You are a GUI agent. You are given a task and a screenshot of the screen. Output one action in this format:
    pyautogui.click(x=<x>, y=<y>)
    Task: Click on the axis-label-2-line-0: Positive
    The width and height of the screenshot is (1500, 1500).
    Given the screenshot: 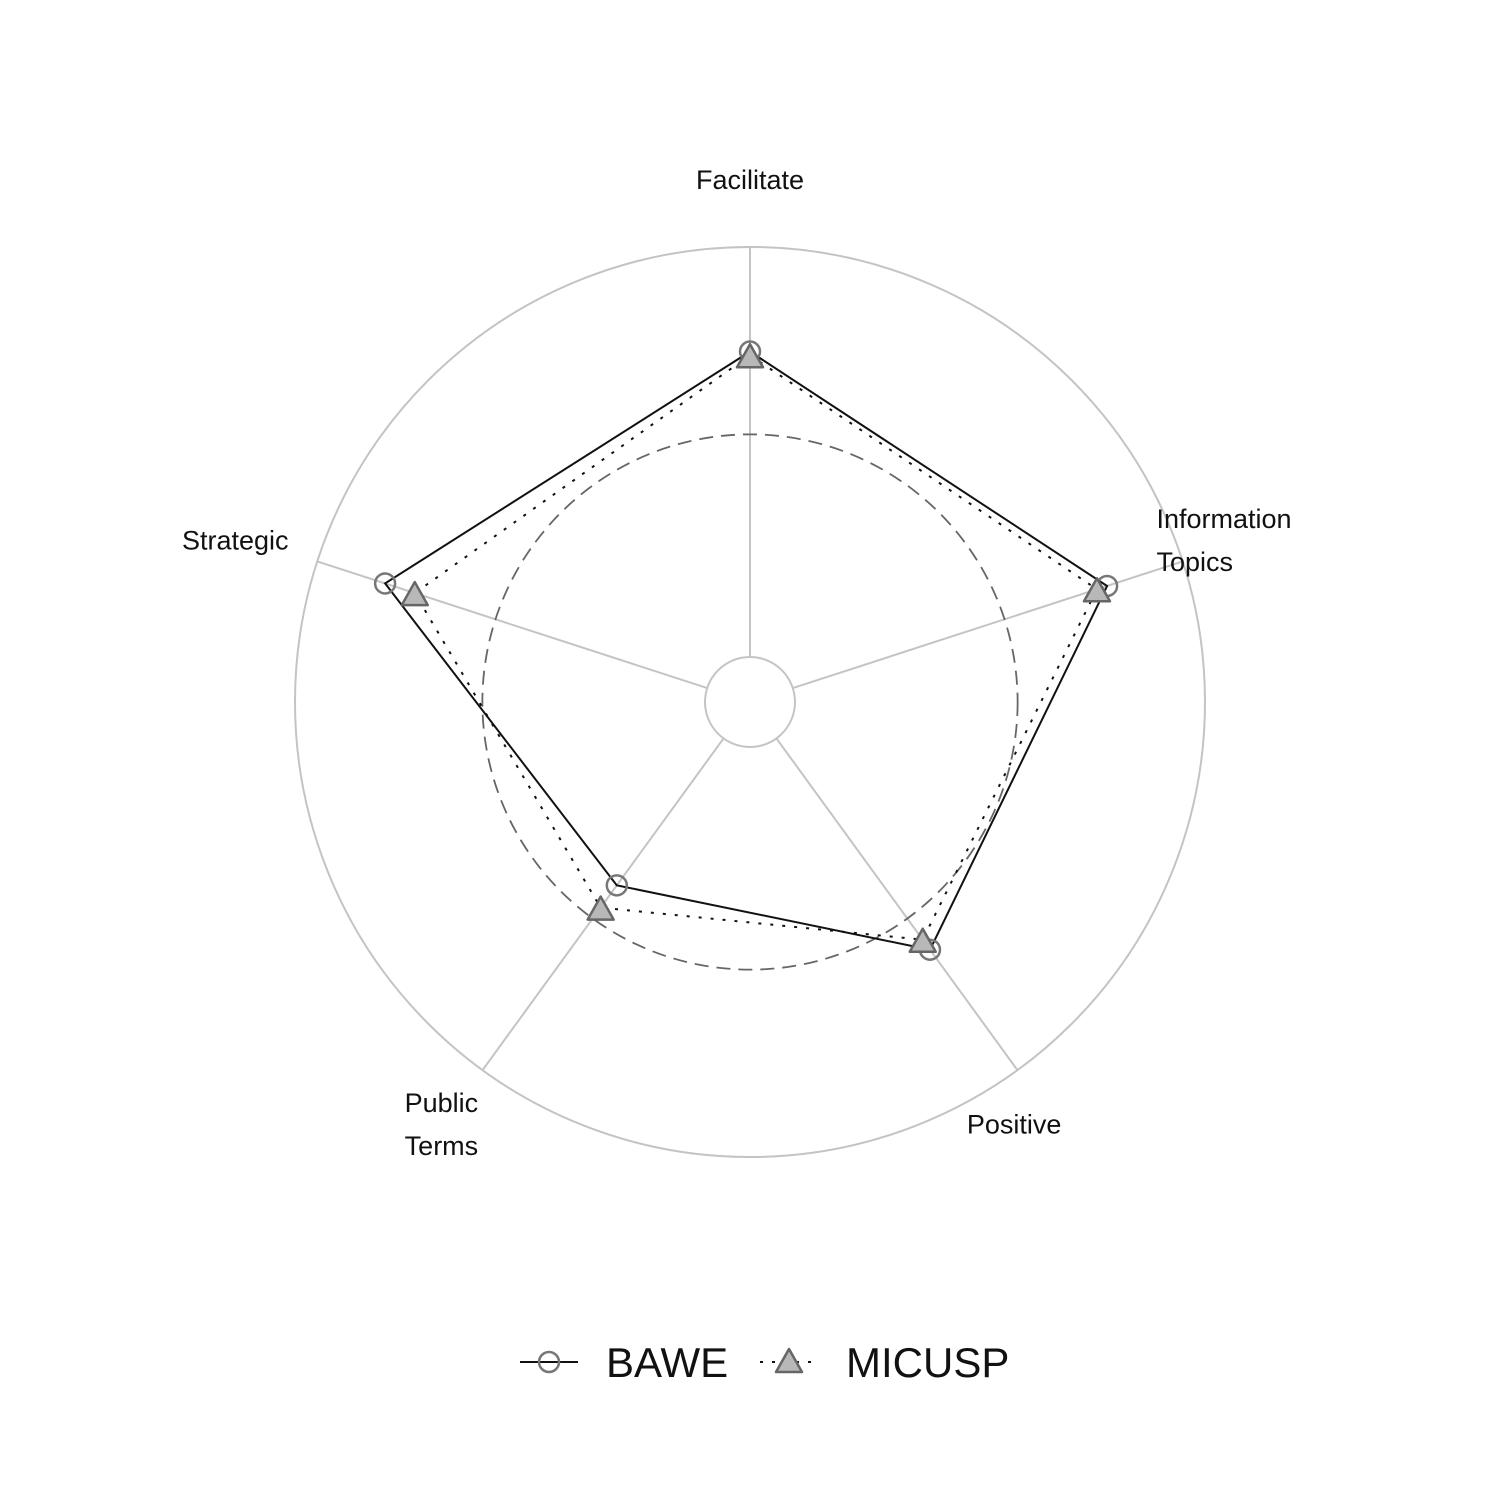 What is the action you would take?
    pyautogui.click(x=1014, y=1124)
    